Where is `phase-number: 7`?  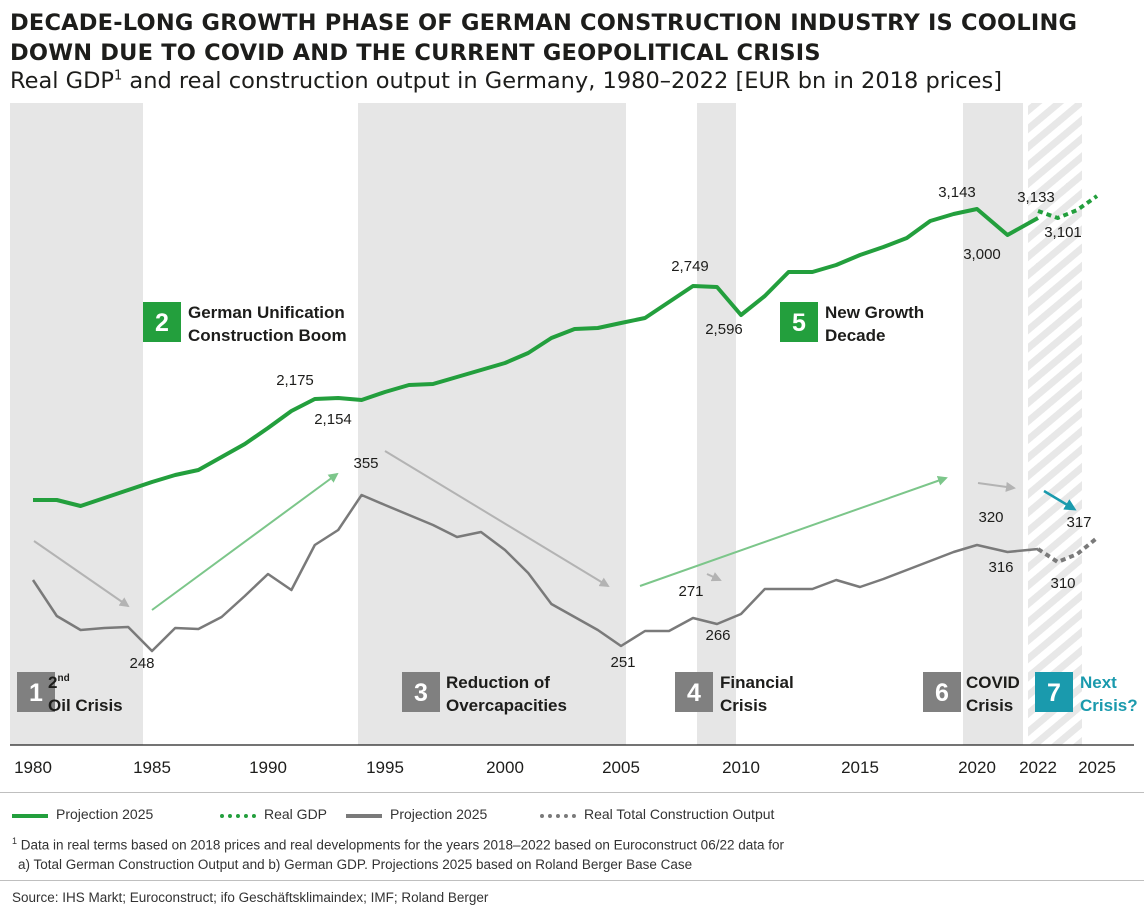 phase-number: 7 is located at coordinates (1054, 693).